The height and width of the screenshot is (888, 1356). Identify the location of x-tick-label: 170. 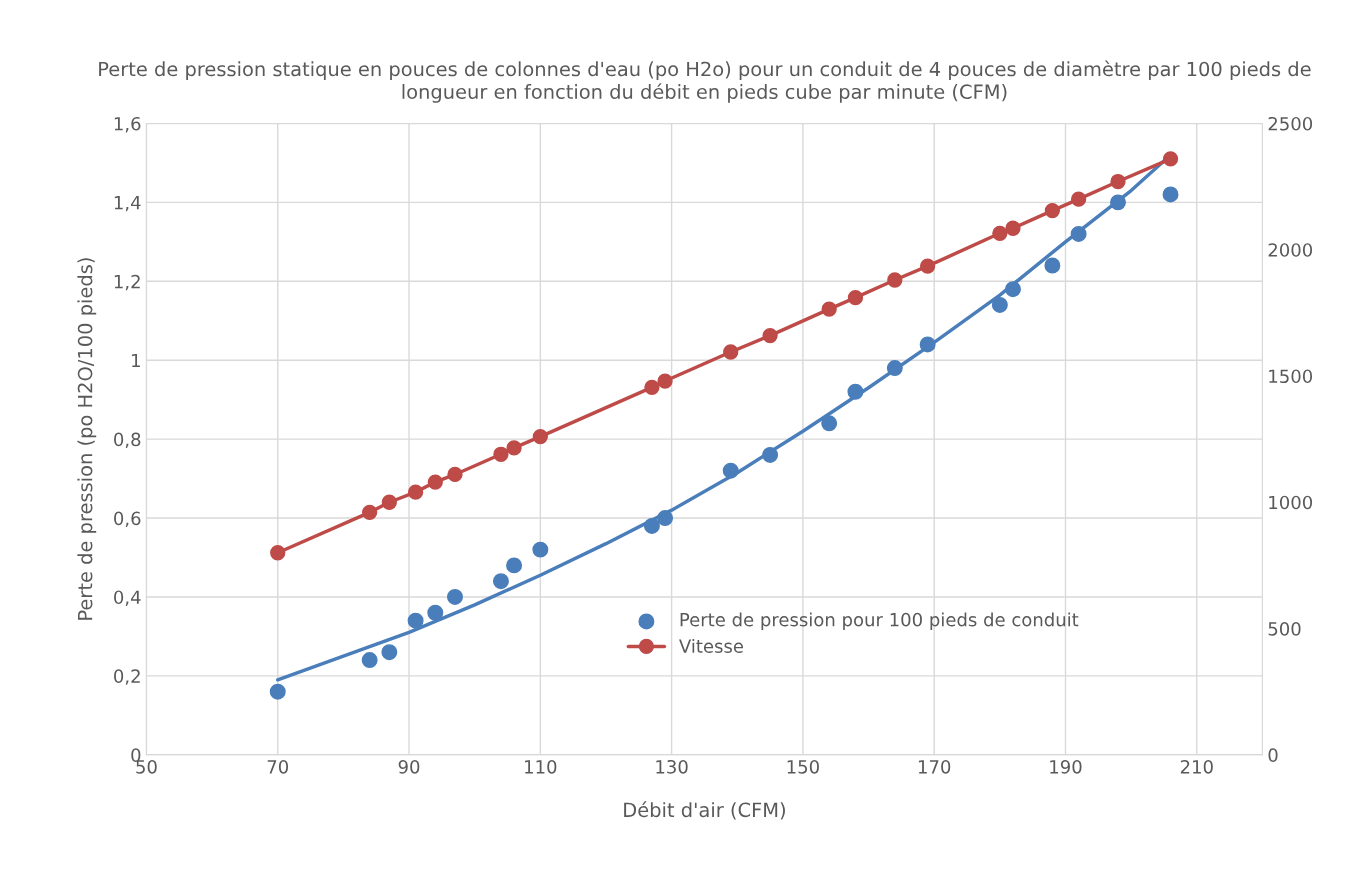
(934, 766).